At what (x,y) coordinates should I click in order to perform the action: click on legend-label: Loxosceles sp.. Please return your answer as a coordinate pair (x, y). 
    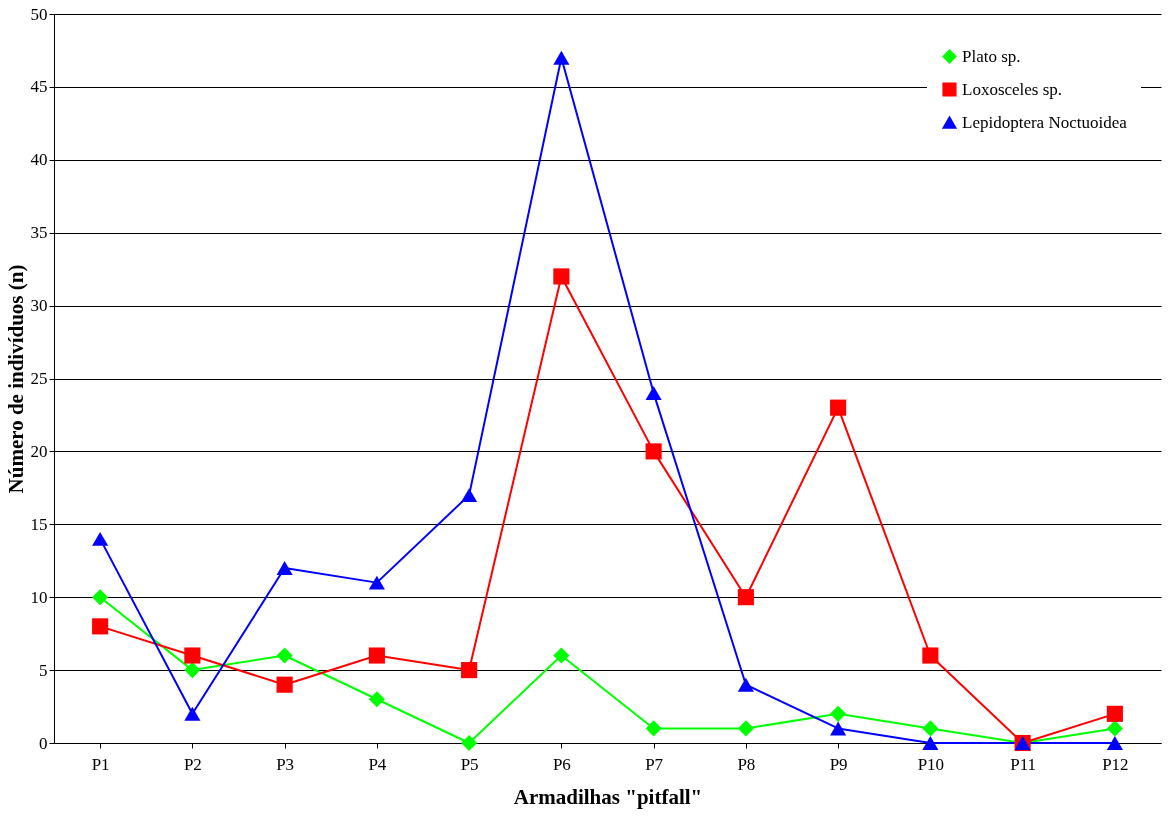
    Looking at the image, I should click on (1012, 89).